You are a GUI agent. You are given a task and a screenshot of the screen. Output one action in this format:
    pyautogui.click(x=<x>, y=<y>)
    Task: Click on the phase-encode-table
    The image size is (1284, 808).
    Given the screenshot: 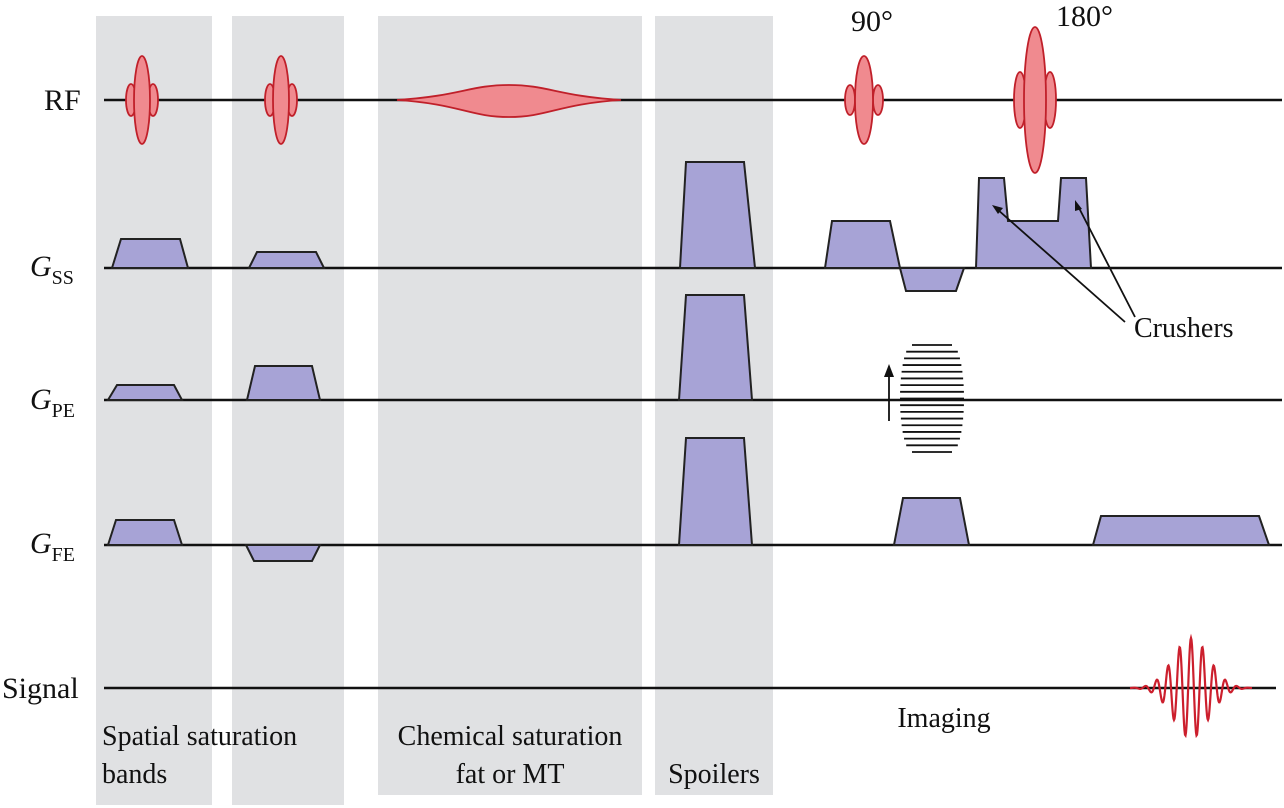 What is the action you would take?
    pyautogui.click(x=932, y=398)
    